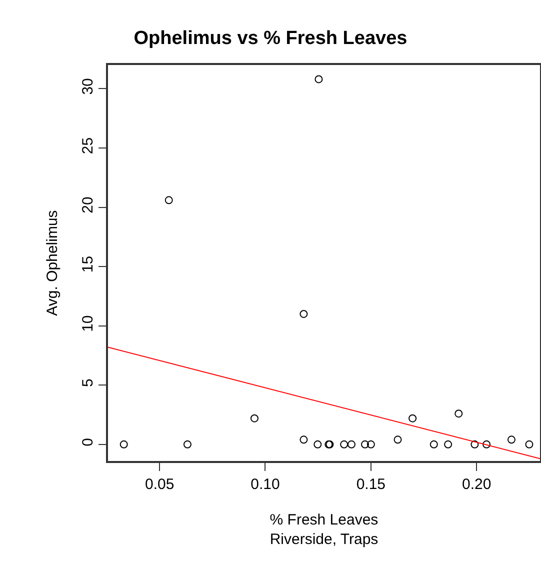 The image size is (541, 577). What do you see at coordinates (271, 39) in the screenshot?
I see `chart-title: Ophelimus vs % Fresh Leaves` at bounding box center [271, 39].